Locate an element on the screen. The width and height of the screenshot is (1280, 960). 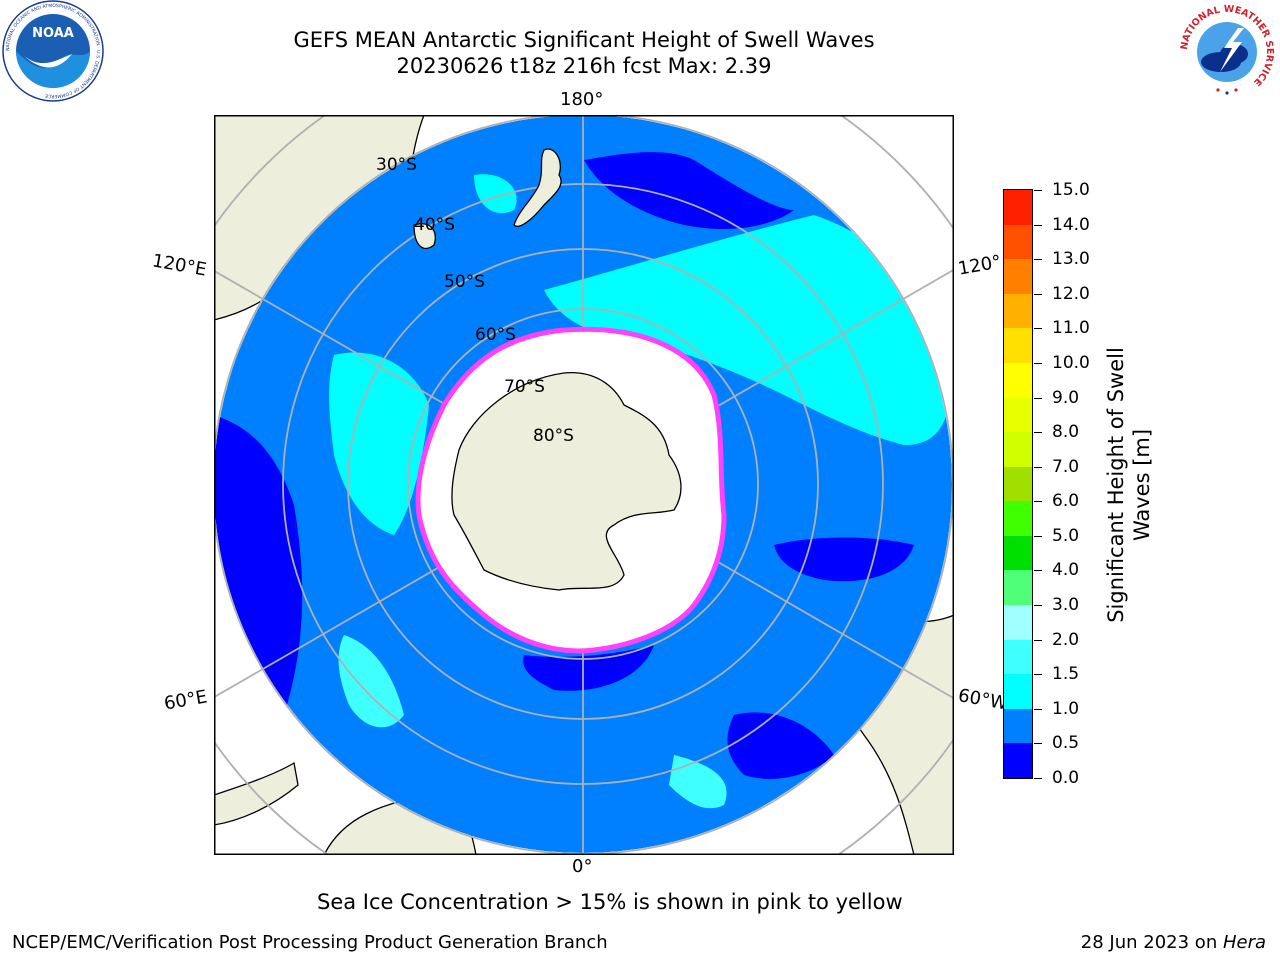
colorbar-tick-label: 0.5 is located at coordinates (1066, 743).